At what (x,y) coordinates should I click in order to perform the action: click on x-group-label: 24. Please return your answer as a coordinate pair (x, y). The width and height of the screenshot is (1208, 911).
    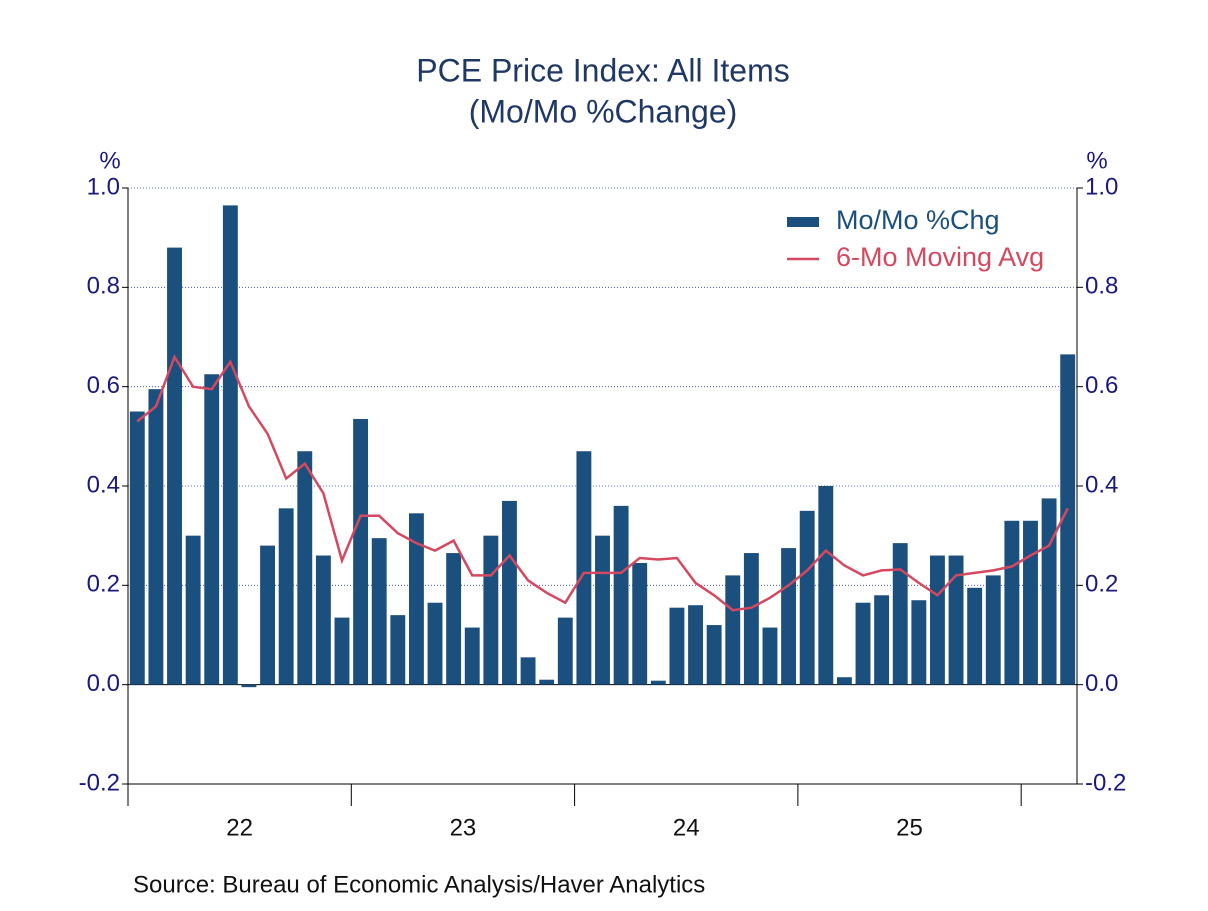
    Looking at the image, I should click on (686, 827).